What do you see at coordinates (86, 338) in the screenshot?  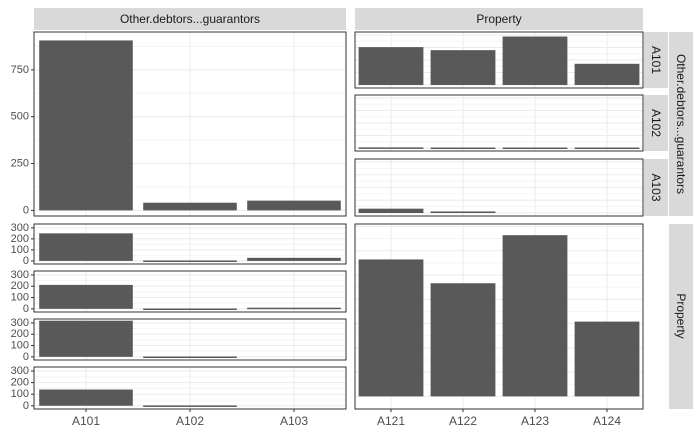 I see `bar-bottom-left-3-A101` at bounding box center [86, 338].